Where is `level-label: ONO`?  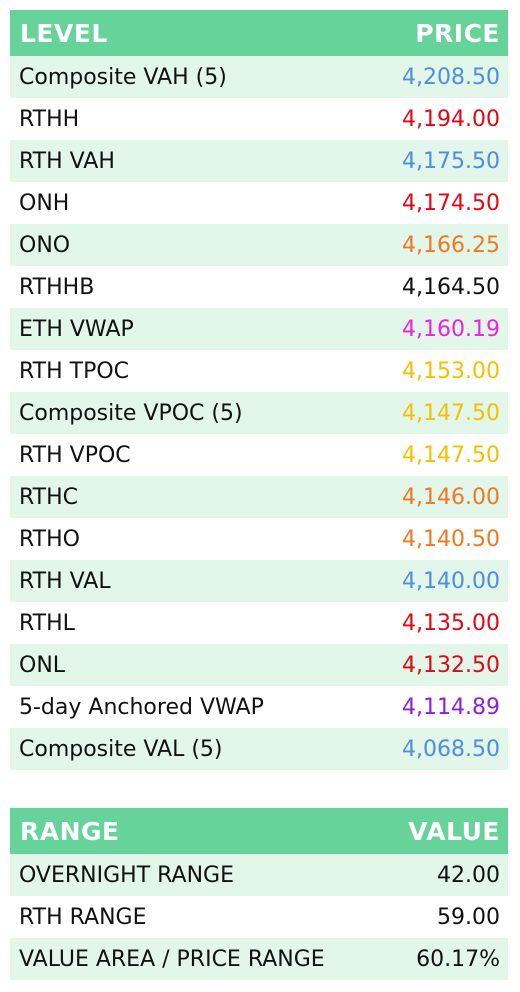
level-label: ONO is located at coordinates (45, 245).